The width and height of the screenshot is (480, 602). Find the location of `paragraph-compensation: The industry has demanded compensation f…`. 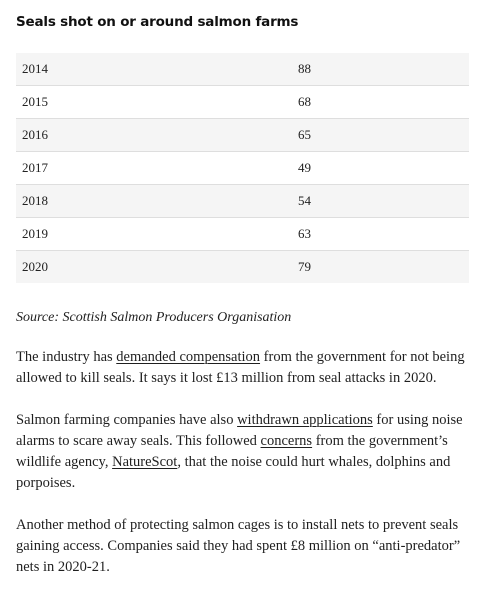

paragraph-compensation: The industry has demanded compensation f… is located at coordinates (242, 368).